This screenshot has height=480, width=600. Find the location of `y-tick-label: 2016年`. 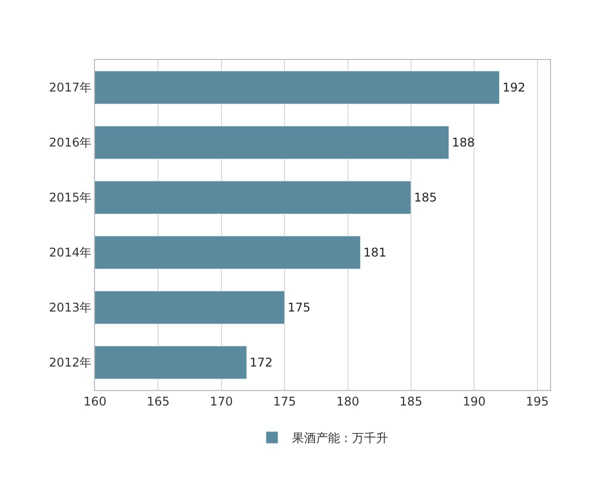

y-tick-label: 2016年 is located at coordinates (70, 143).